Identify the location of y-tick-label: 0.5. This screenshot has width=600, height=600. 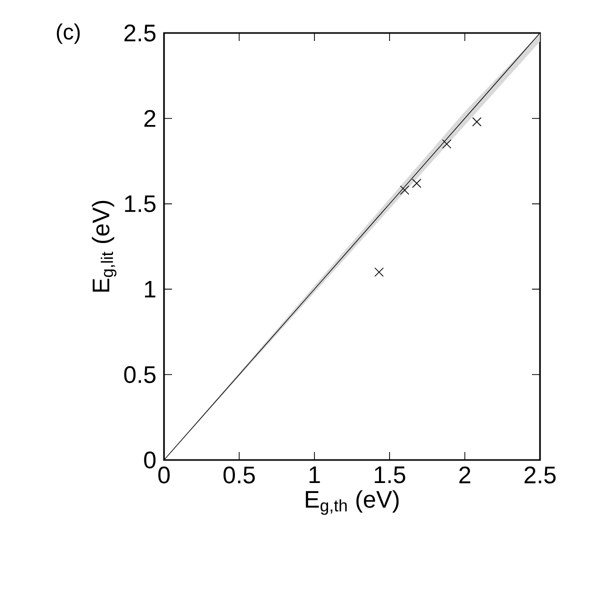
(140, 375).